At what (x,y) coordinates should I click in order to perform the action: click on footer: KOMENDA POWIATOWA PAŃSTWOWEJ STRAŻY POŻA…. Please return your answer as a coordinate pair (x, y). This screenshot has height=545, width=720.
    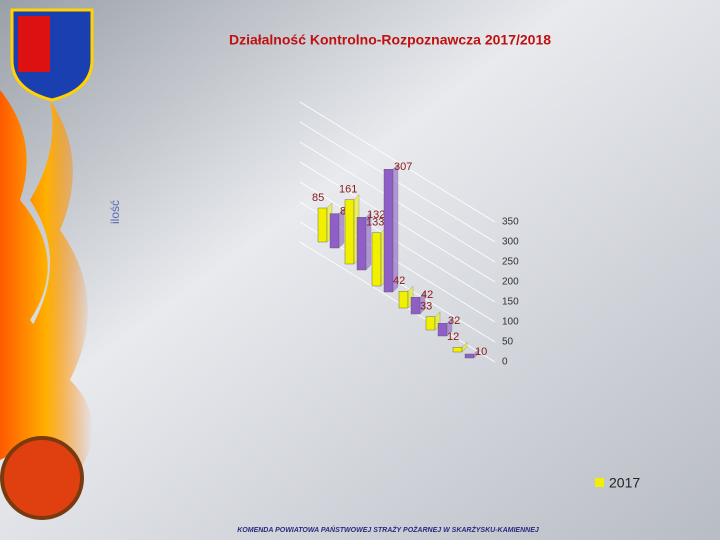
    Looking at the image, I should click on (388, 529).